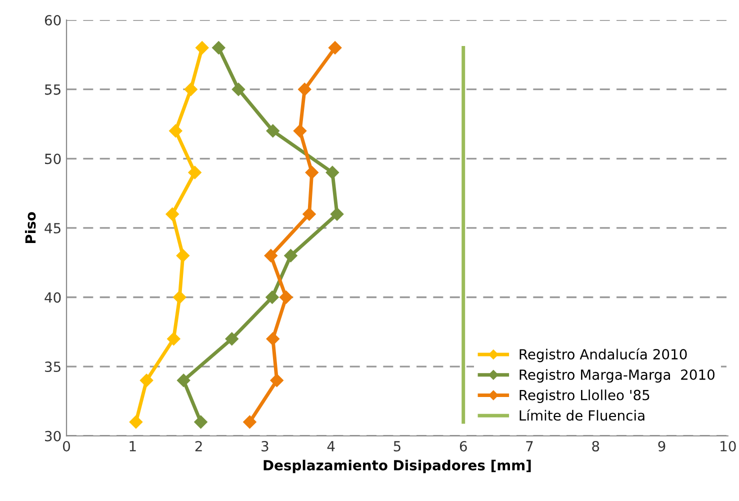 The height and width of the screenshot is (501, 739). Describe the element at coordinates (133, 446) in the screenshot. I see `x-tick-label: 1` at that location.